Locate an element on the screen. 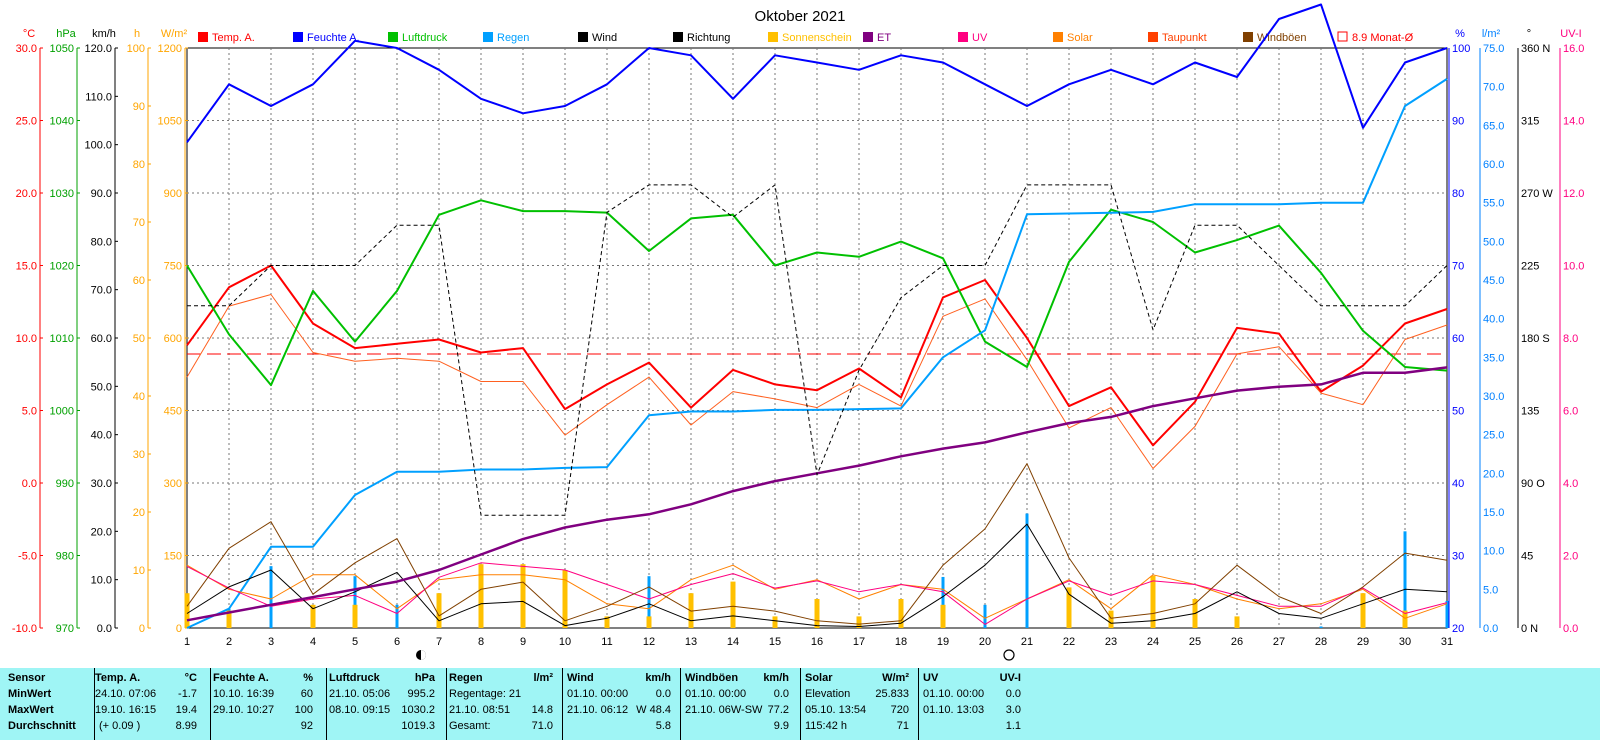 The image size is (1600, 740). legend-label: UV is located at coordinates (980, 38).